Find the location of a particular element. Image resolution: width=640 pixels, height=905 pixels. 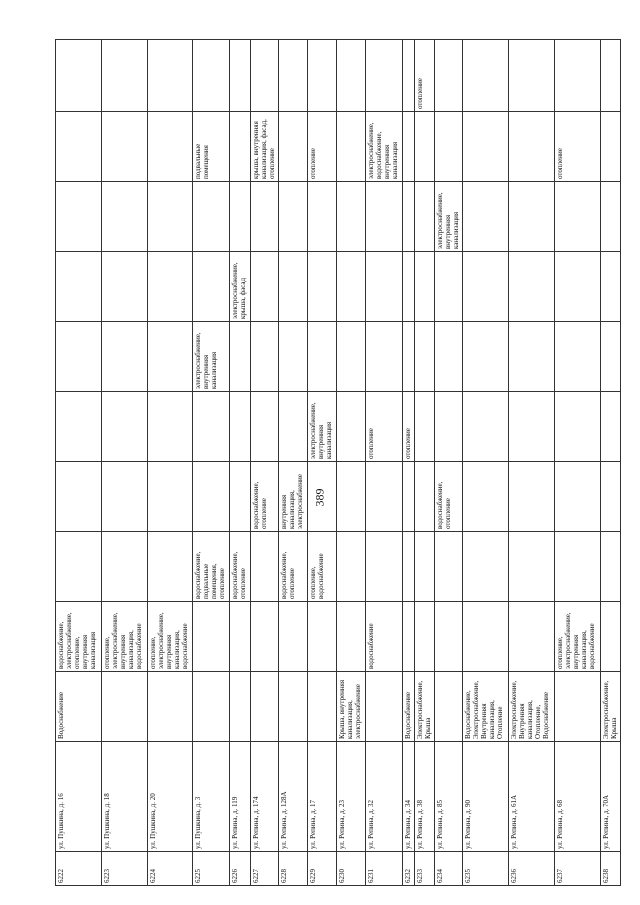

row-number-cell: 6235 is located at coordinates (485, 868).